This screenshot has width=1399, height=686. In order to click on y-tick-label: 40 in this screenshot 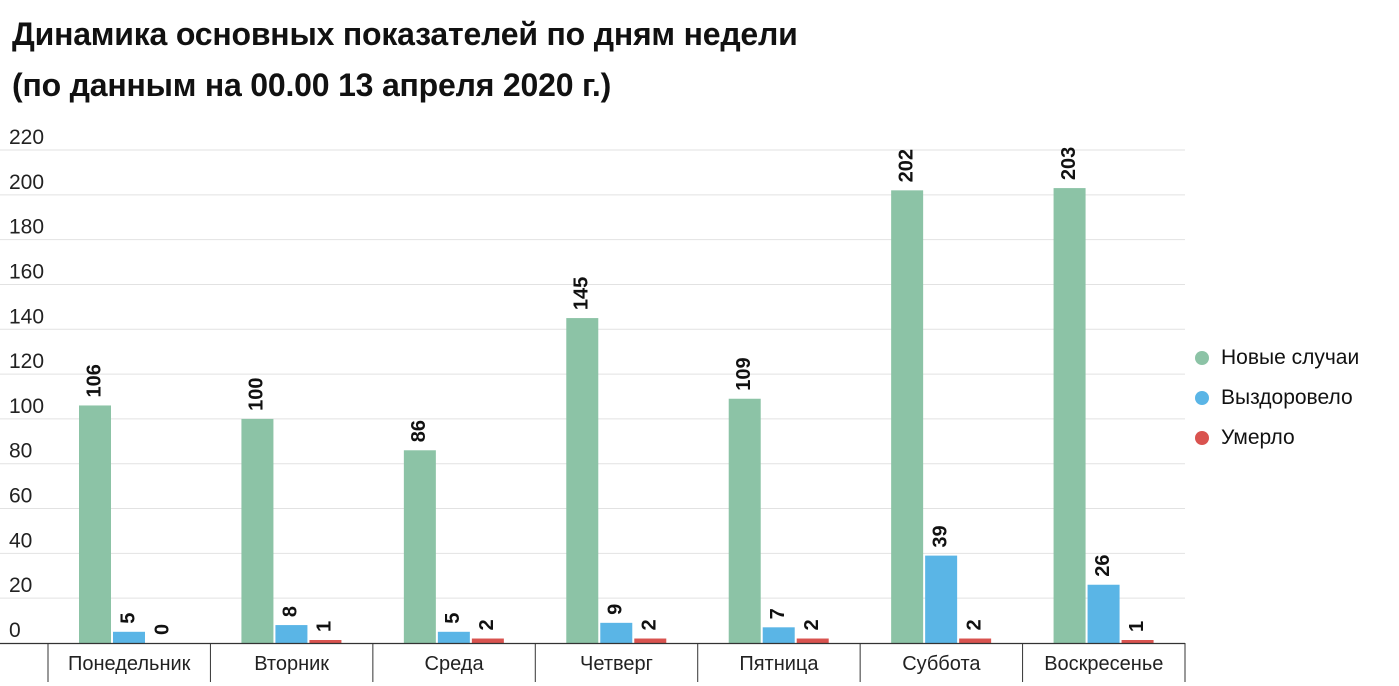, I will do `click(20, 540)`.